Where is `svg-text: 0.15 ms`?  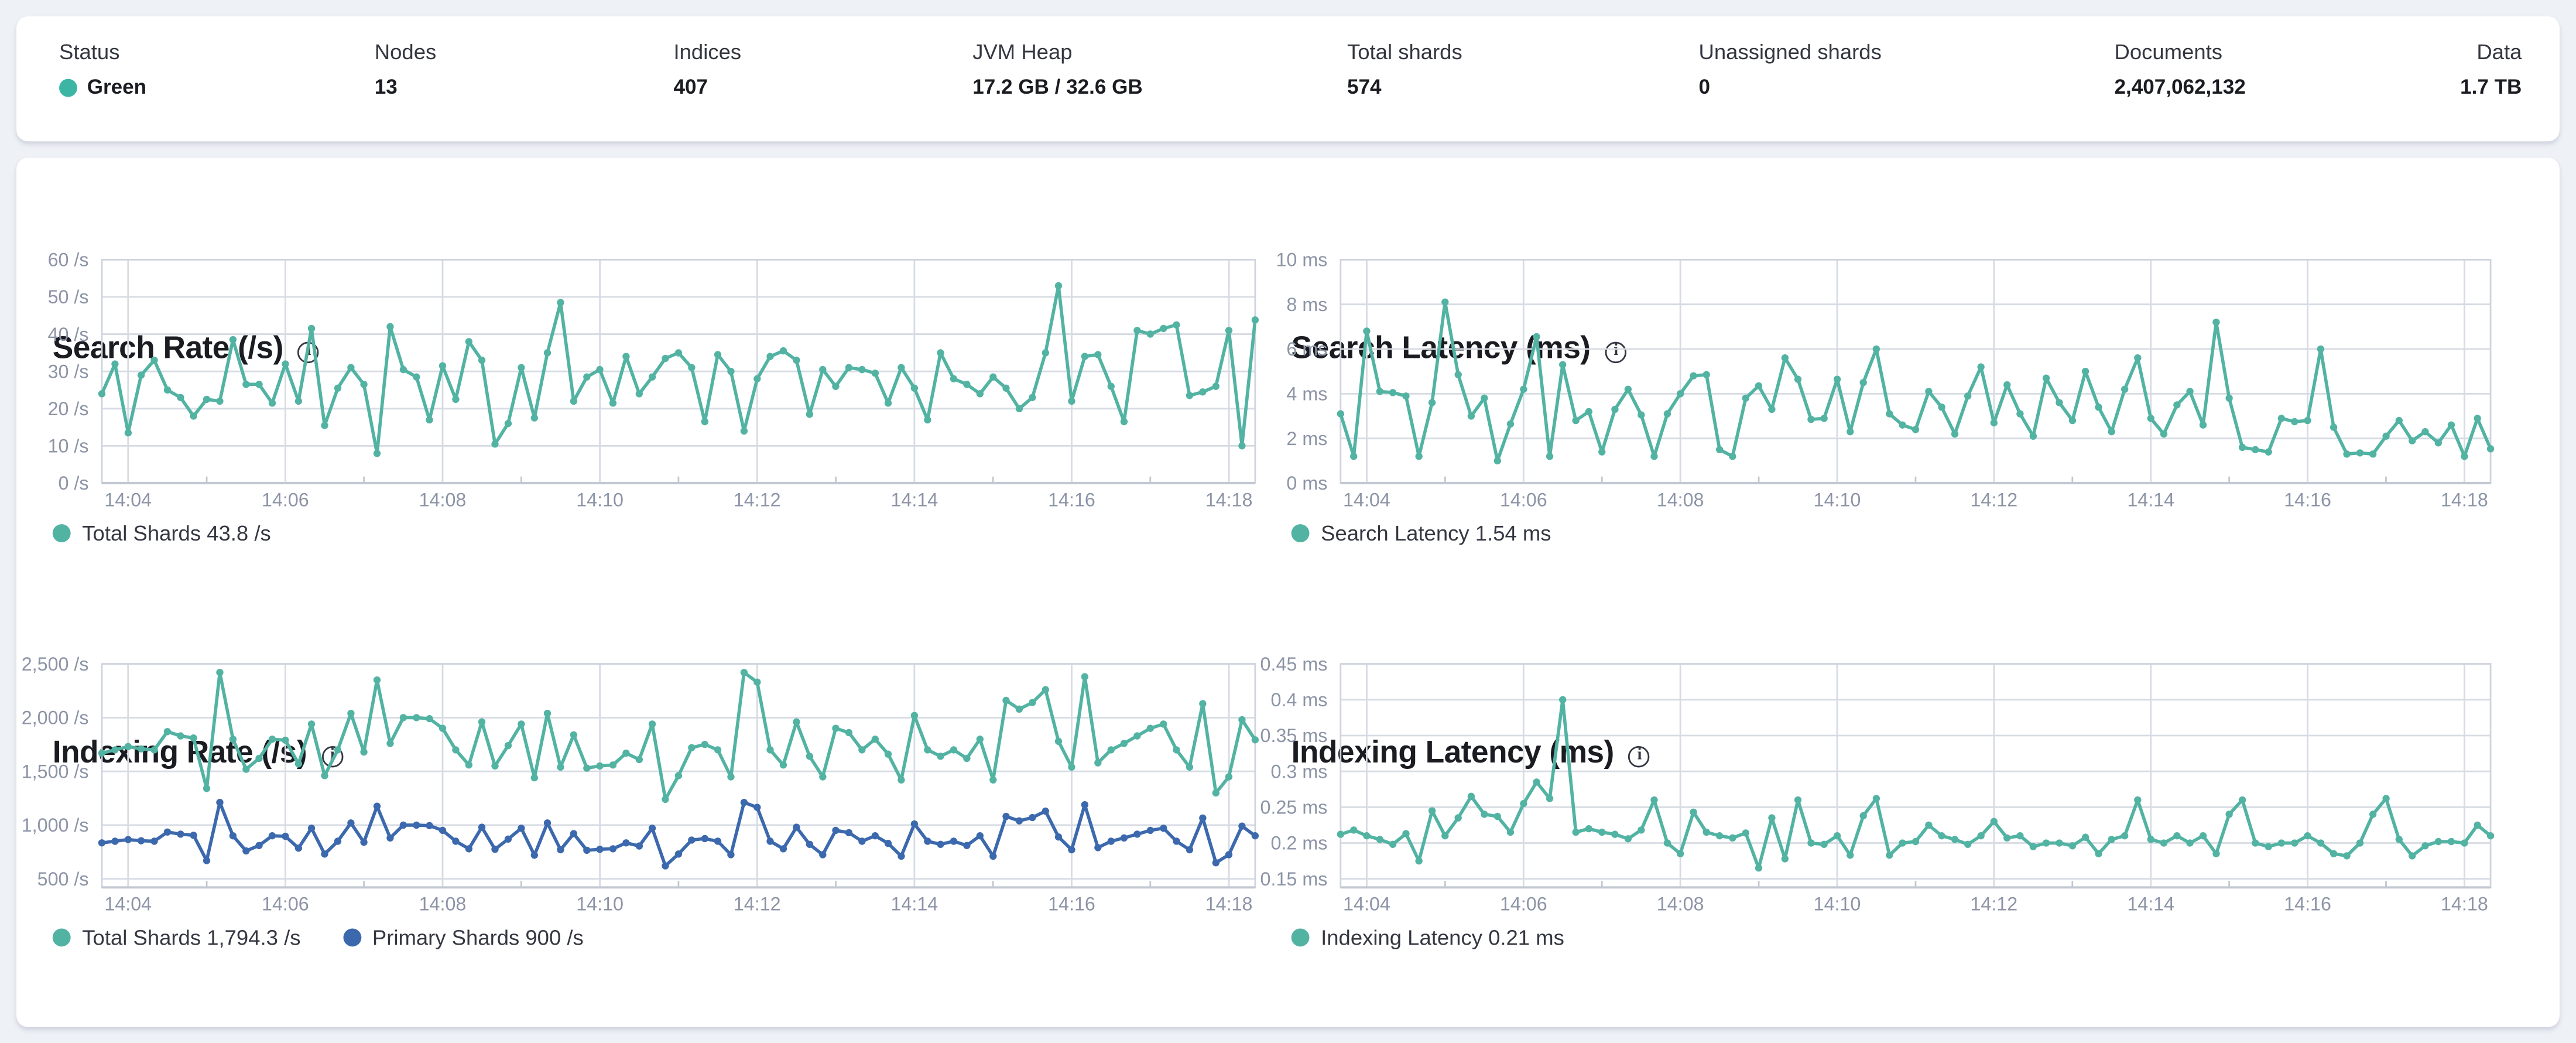 svg-text: 0.15 ms is located at coordinates (1294, 879).